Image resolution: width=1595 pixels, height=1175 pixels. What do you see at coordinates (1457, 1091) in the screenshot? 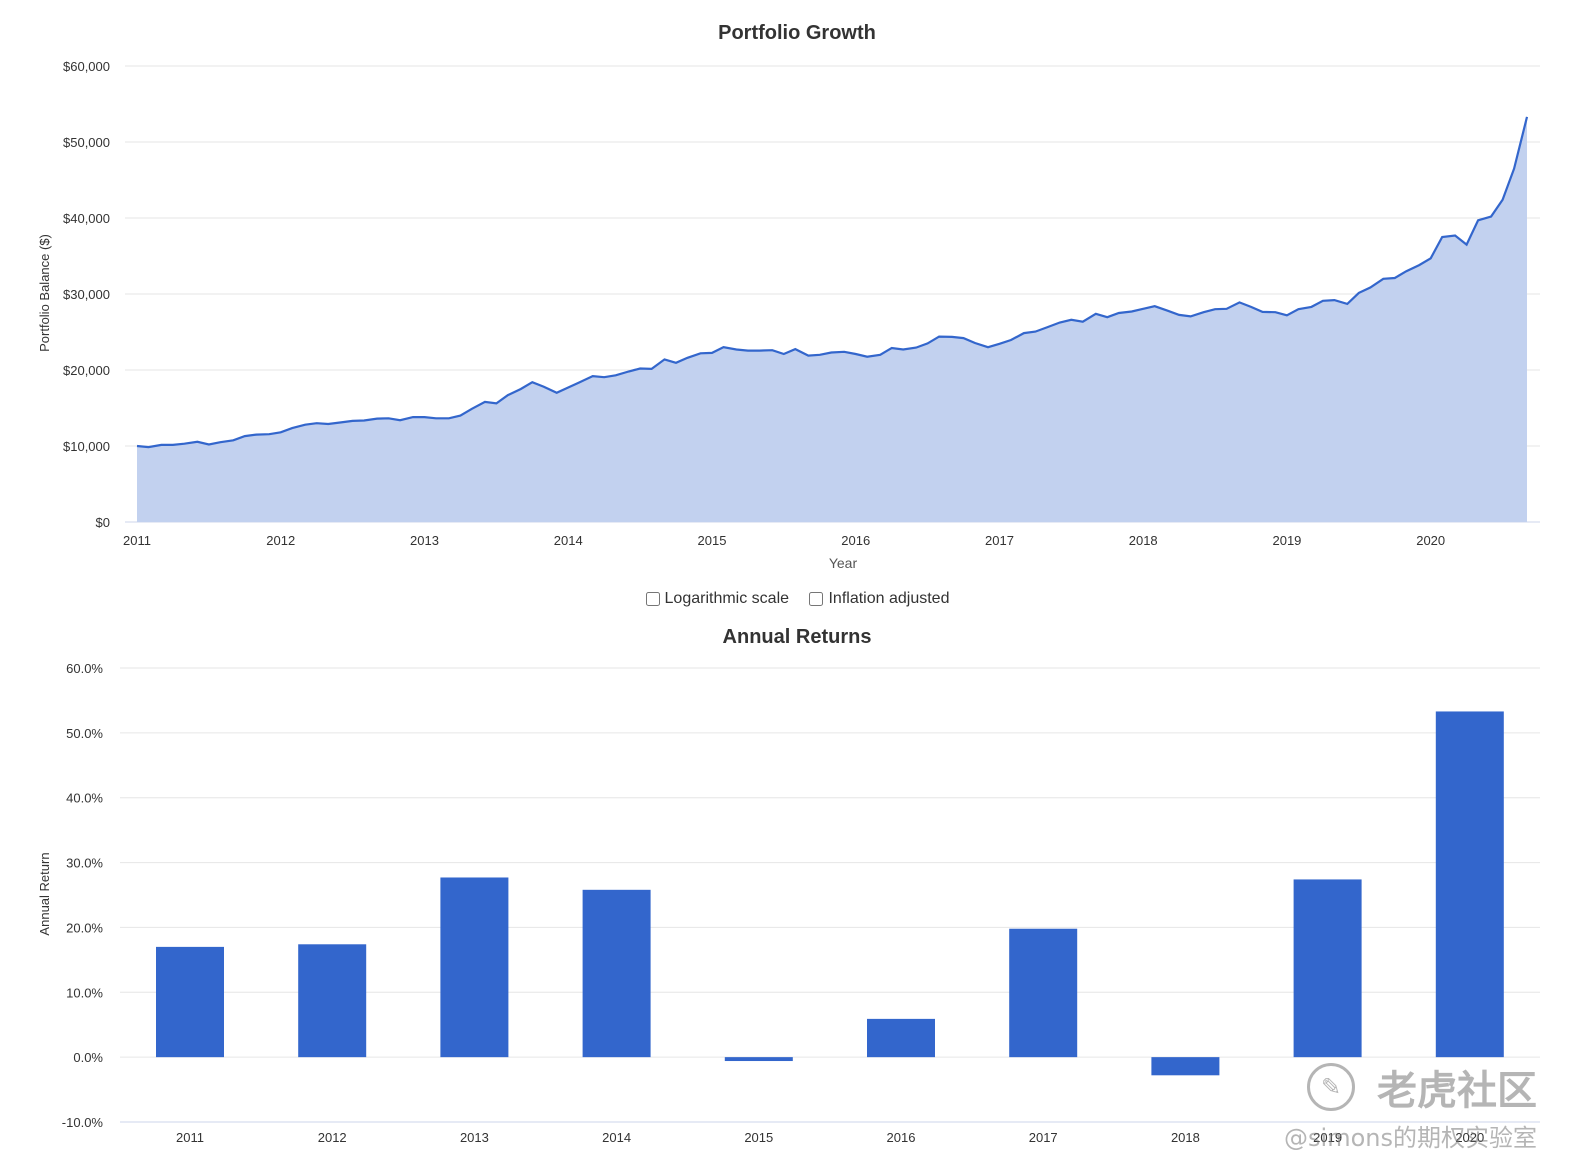
I see `watermark-brand: 老虎社区` at bounding box center [1457, 1091].